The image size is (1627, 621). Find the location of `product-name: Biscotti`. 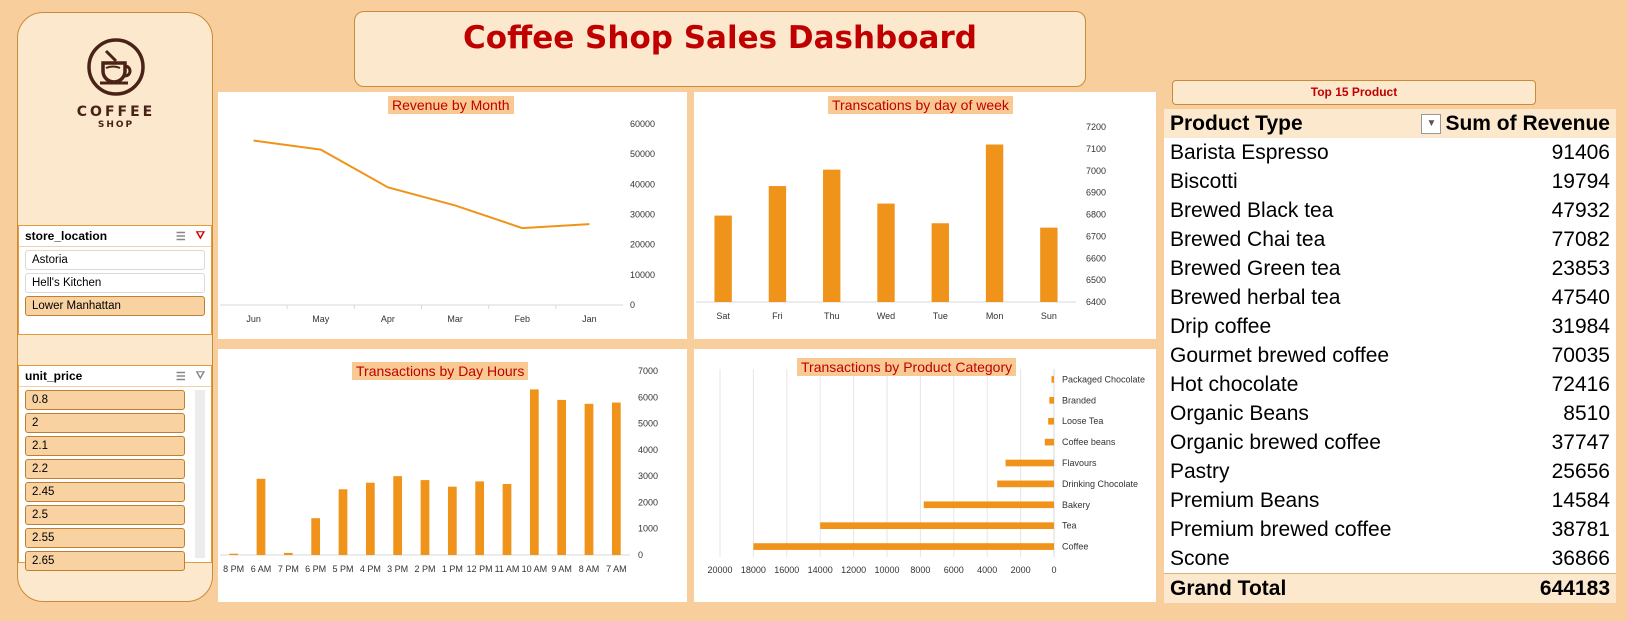

product-name: Biscotti is located at coordinates (1204, 181).